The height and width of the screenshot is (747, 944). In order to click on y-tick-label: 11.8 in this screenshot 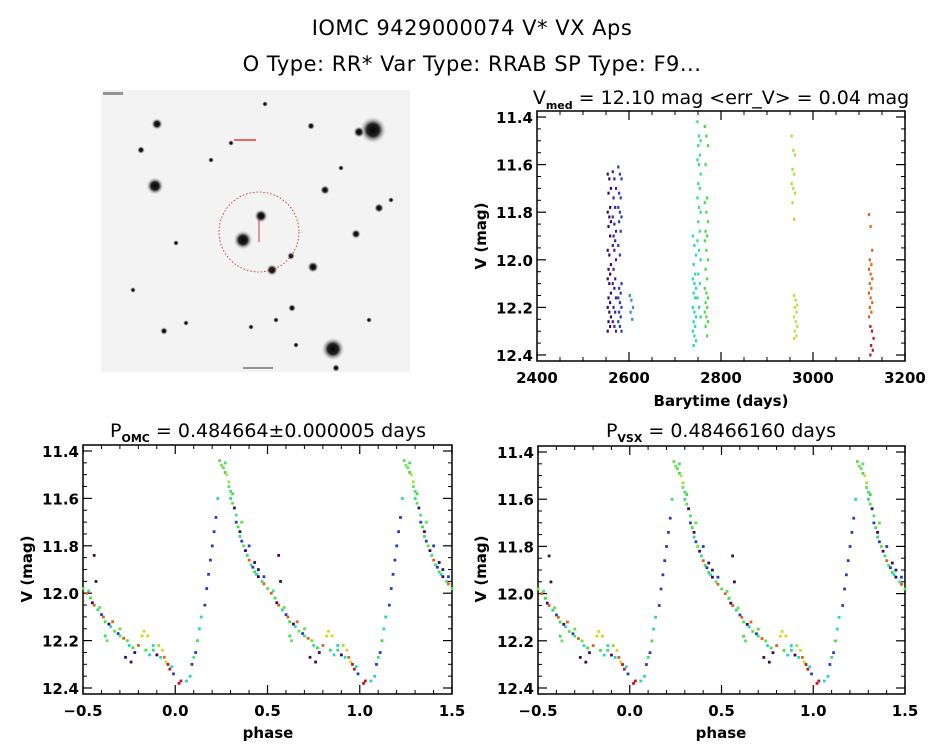, I will do `click(515, 547)`.